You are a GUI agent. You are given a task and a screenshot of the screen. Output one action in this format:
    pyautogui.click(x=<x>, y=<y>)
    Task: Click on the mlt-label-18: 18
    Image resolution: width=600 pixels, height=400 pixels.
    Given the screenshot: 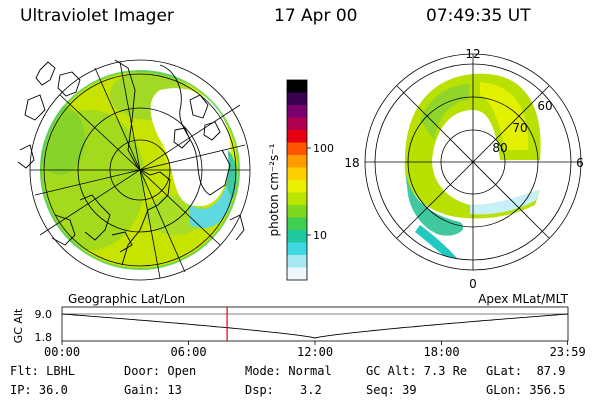 What is the action you would take?
    pyautogui.click(x=351, y=163)
    